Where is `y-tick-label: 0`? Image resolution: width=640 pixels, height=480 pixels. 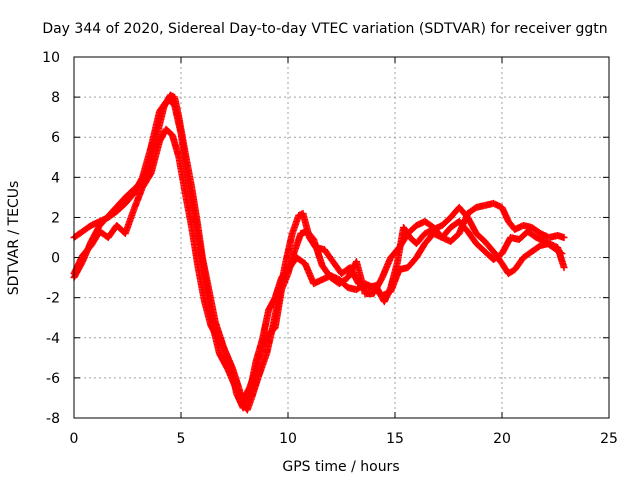 y-tick-label: 0 is located at coordinates (55, 259).